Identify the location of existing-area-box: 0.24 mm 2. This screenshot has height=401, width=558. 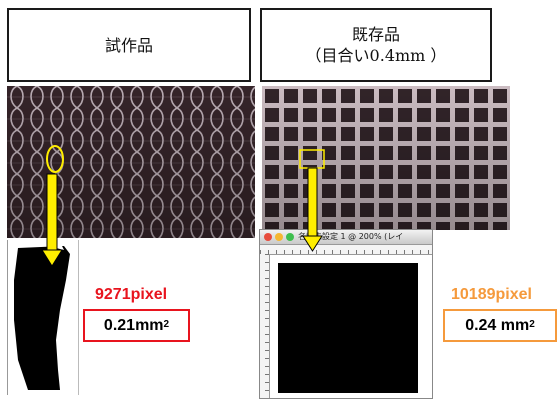
(500, 325).